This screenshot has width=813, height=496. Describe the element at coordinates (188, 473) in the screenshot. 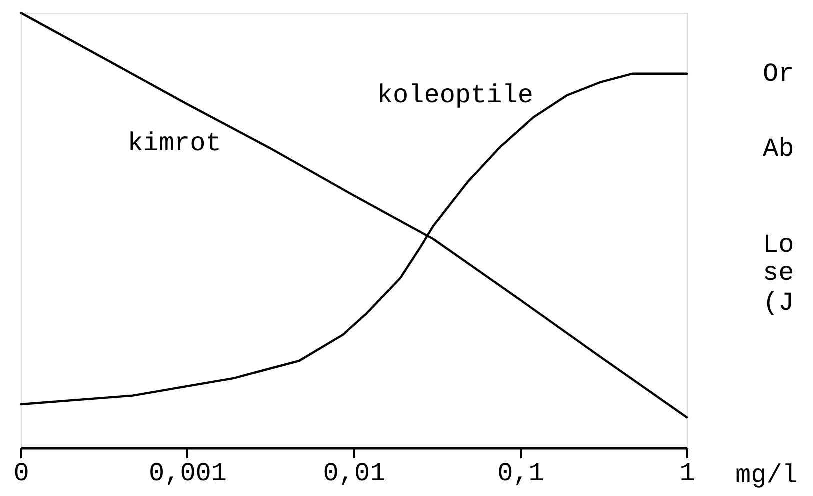

I see `x-tick-label: 0,001` at that location.